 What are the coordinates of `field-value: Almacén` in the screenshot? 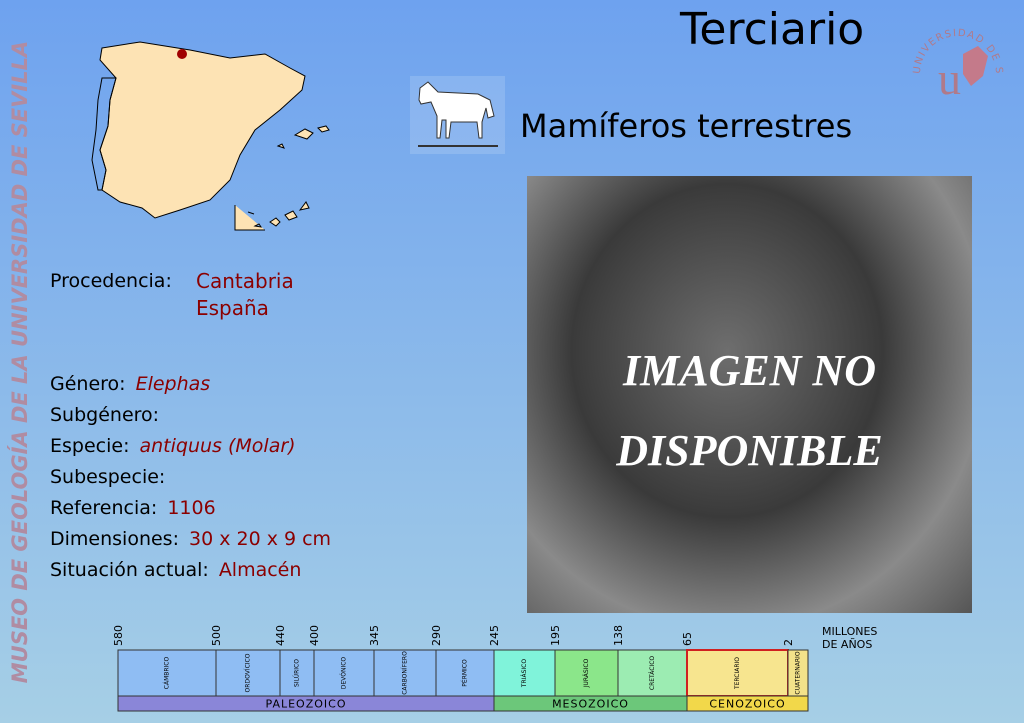 It's located at (260, 570).